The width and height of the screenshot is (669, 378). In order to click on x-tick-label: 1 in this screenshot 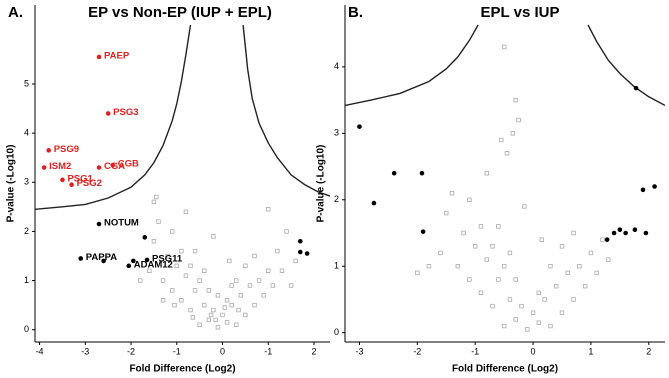, I will do `click(590, 351)`.